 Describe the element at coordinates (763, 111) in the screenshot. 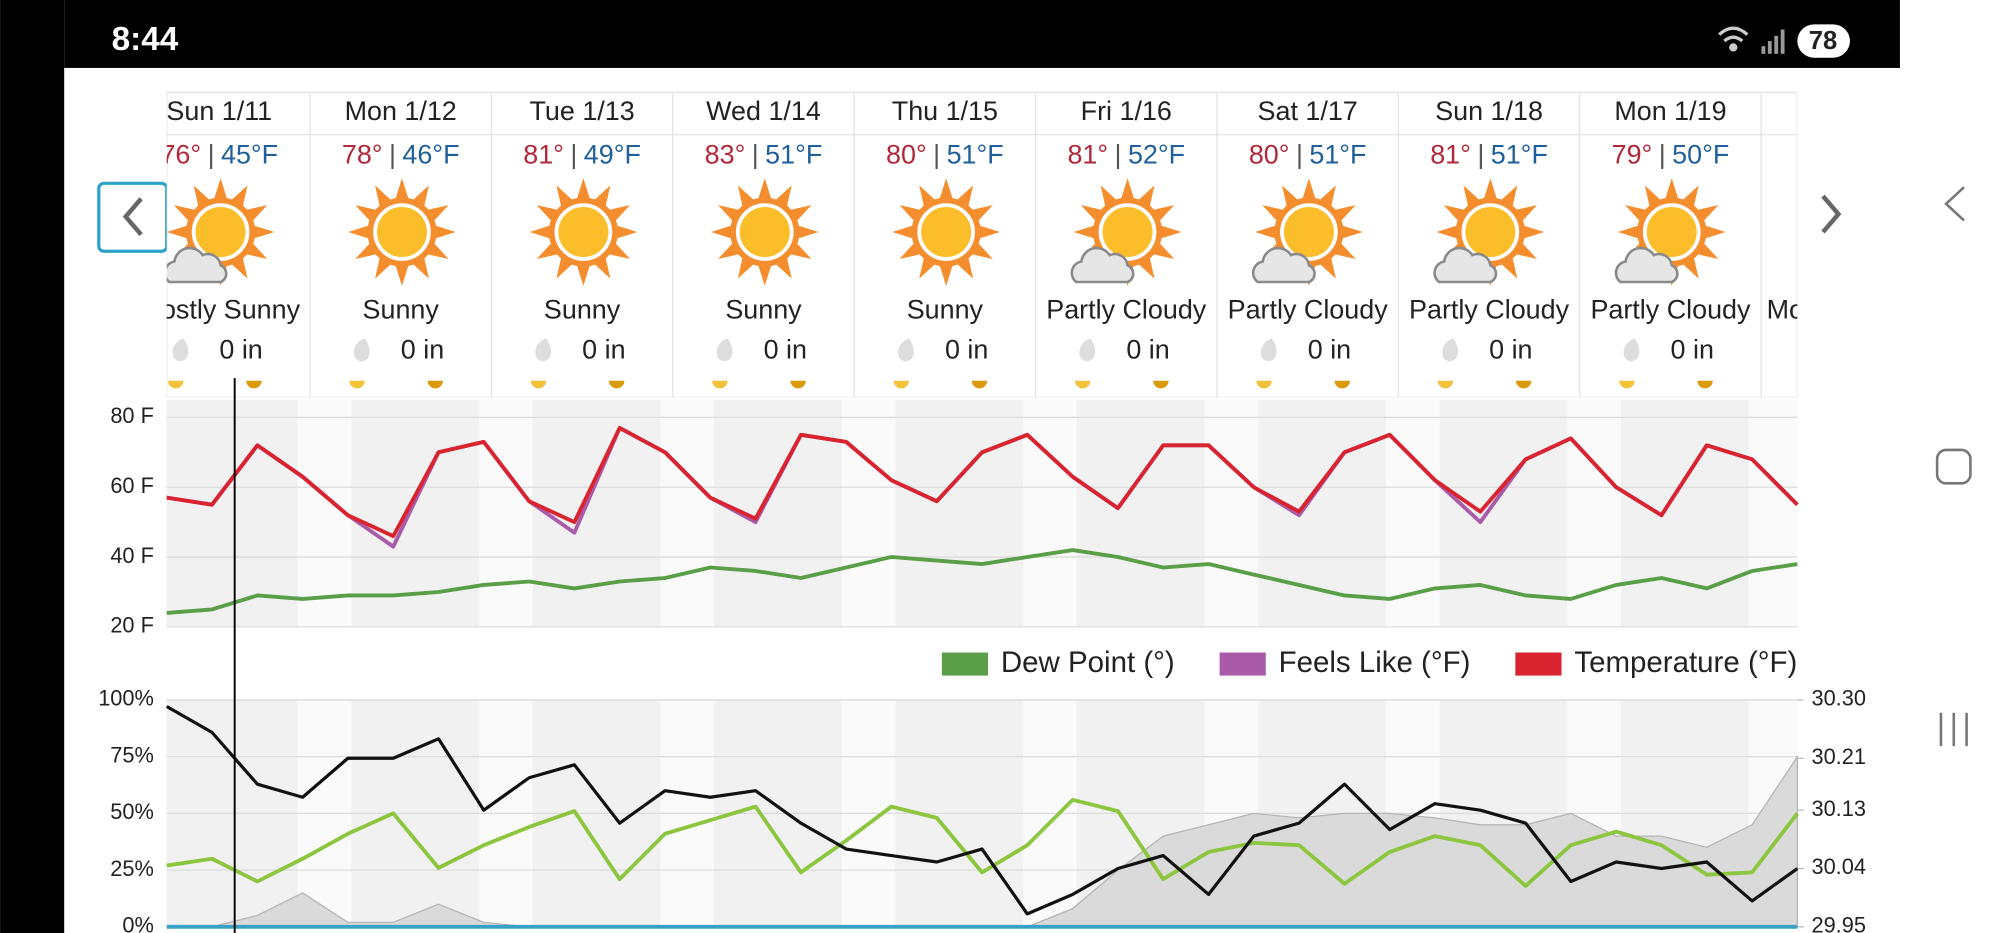

I see `day-label: Wed 1/14` at that location.